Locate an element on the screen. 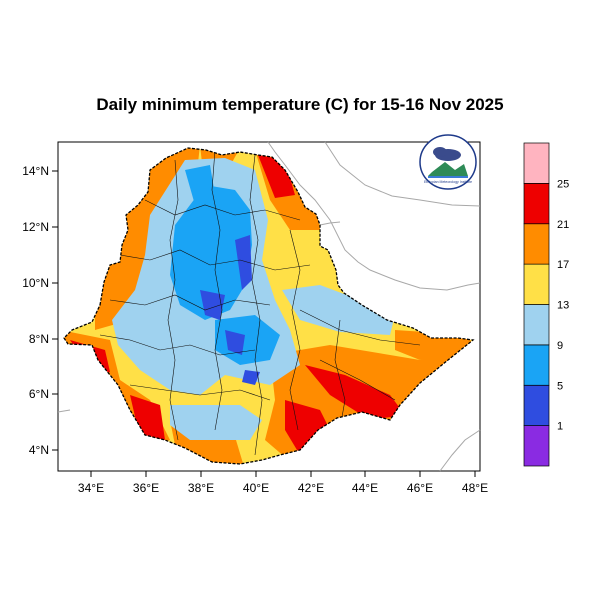 This screenshot has height=600, width=600. lat-tick: 14°N is located at coordinates (35, 171).